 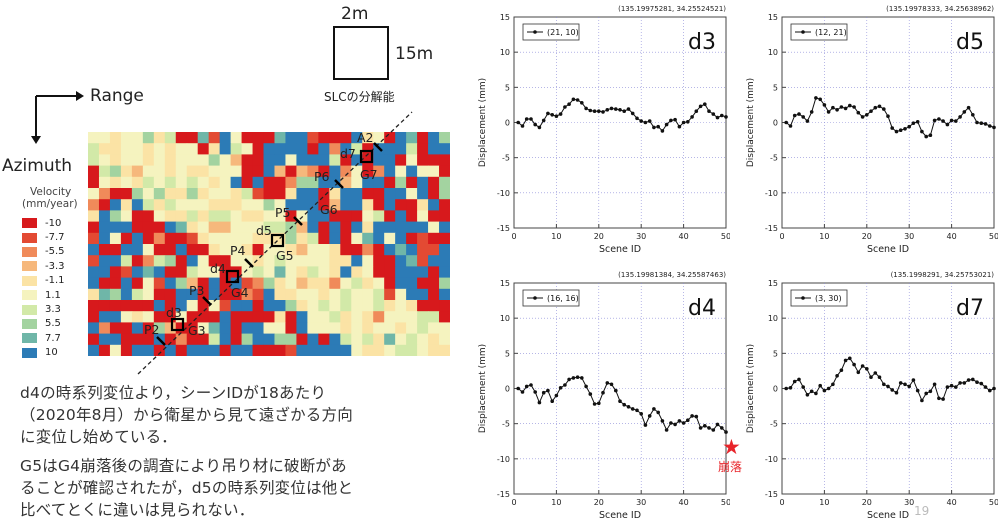 What do you see at coordinates (771, 228) in the screenshot?
I see `y-tick-label: -15` at bounding box center [771, 228].